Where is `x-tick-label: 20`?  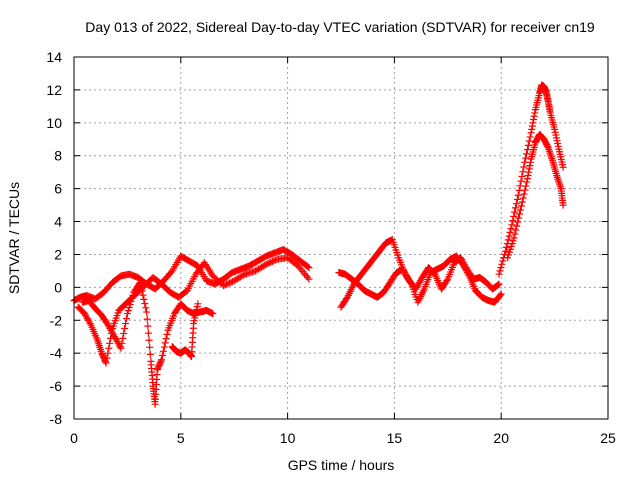 x-tick-label: 20 is located at coordinates (501, 438).